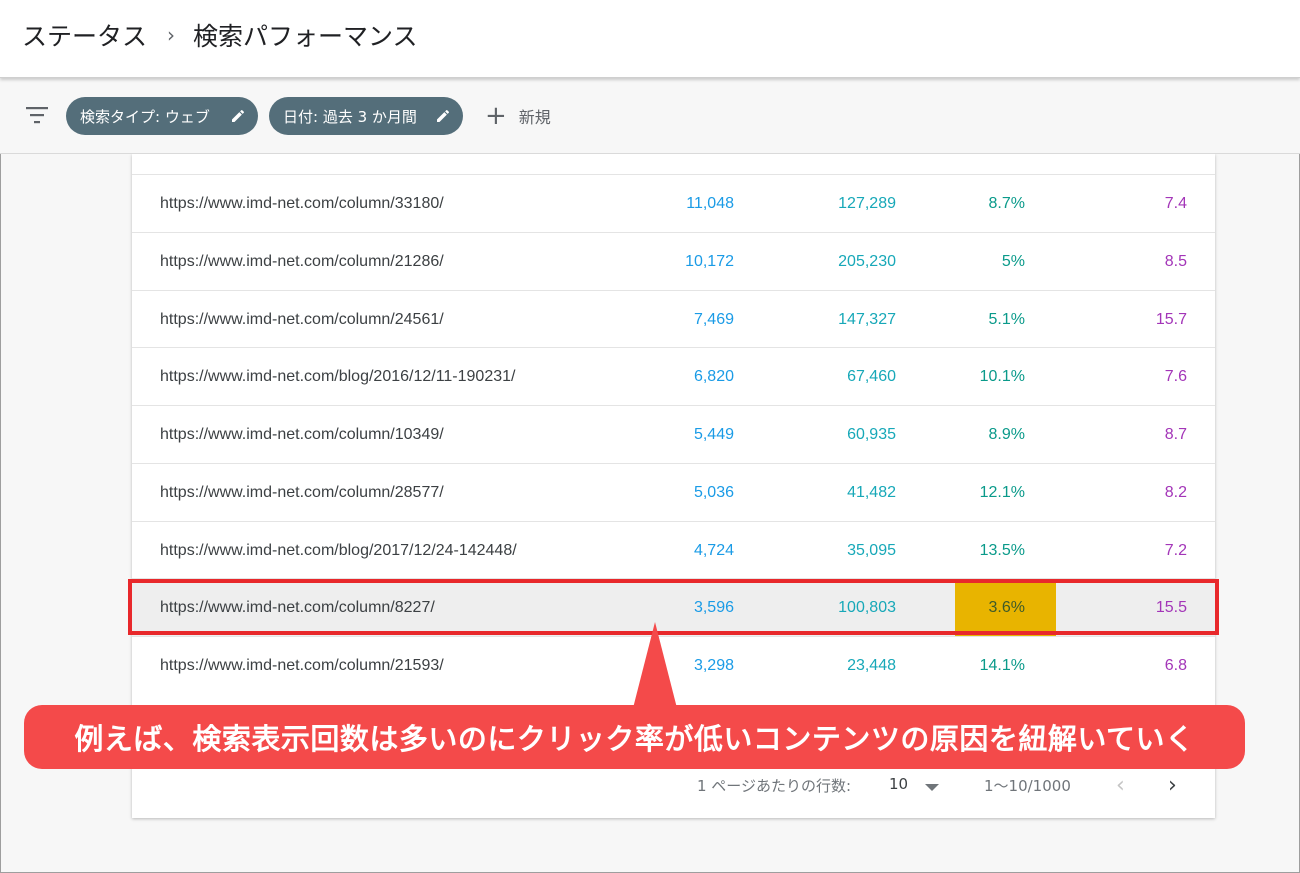  What do you see at coordinates (1171, 608) in the screenshot?
I see `position-cell: 15.5` at bounding box center [1171, 608].